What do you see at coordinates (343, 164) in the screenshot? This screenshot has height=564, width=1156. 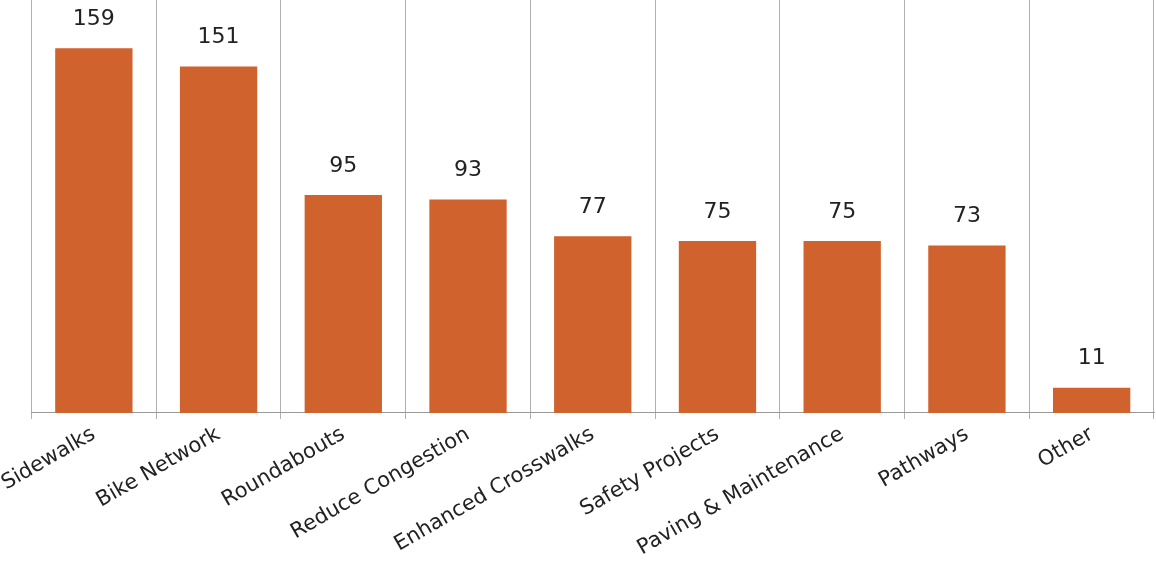 I see `data-label: 95` at bounding box center [343, 164].